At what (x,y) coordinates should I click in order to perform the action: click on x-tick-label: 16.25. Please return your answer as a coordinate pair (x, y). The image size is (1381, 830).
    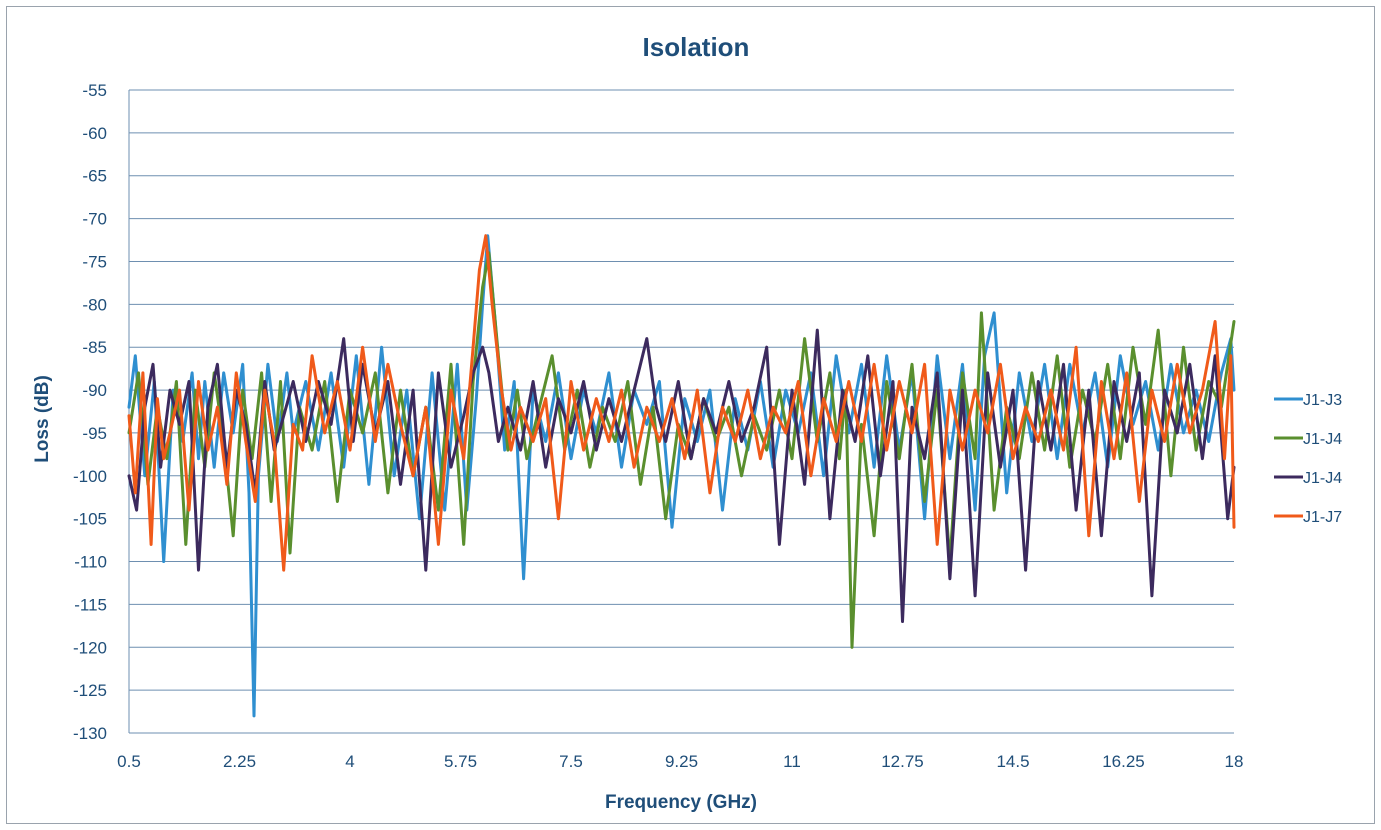
    Looking at the image, I should click on (1123, 761).